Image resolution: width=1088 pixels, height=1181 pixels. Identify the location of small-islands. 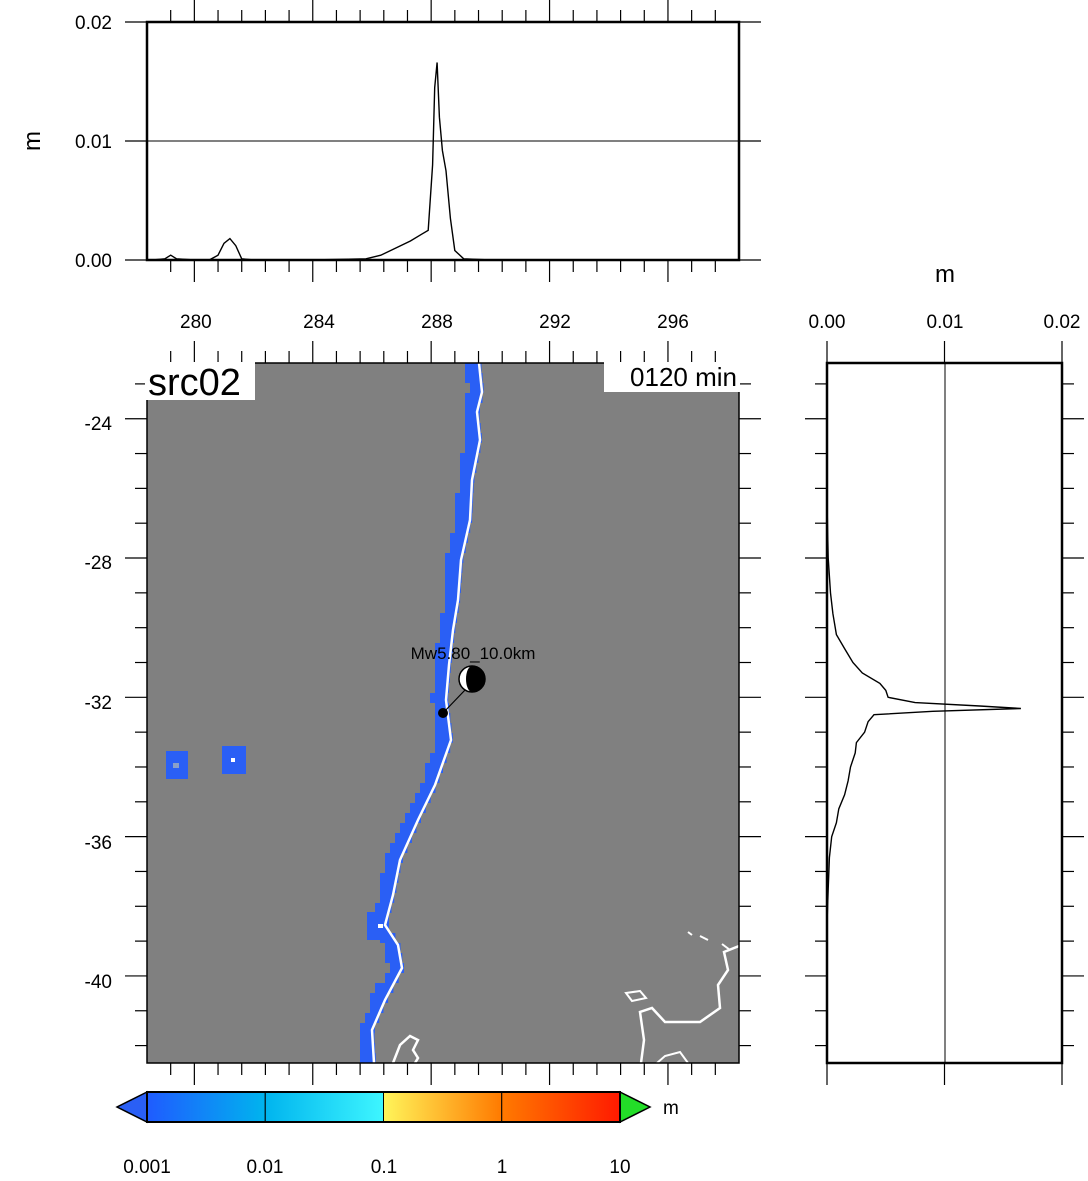
(709, 941).